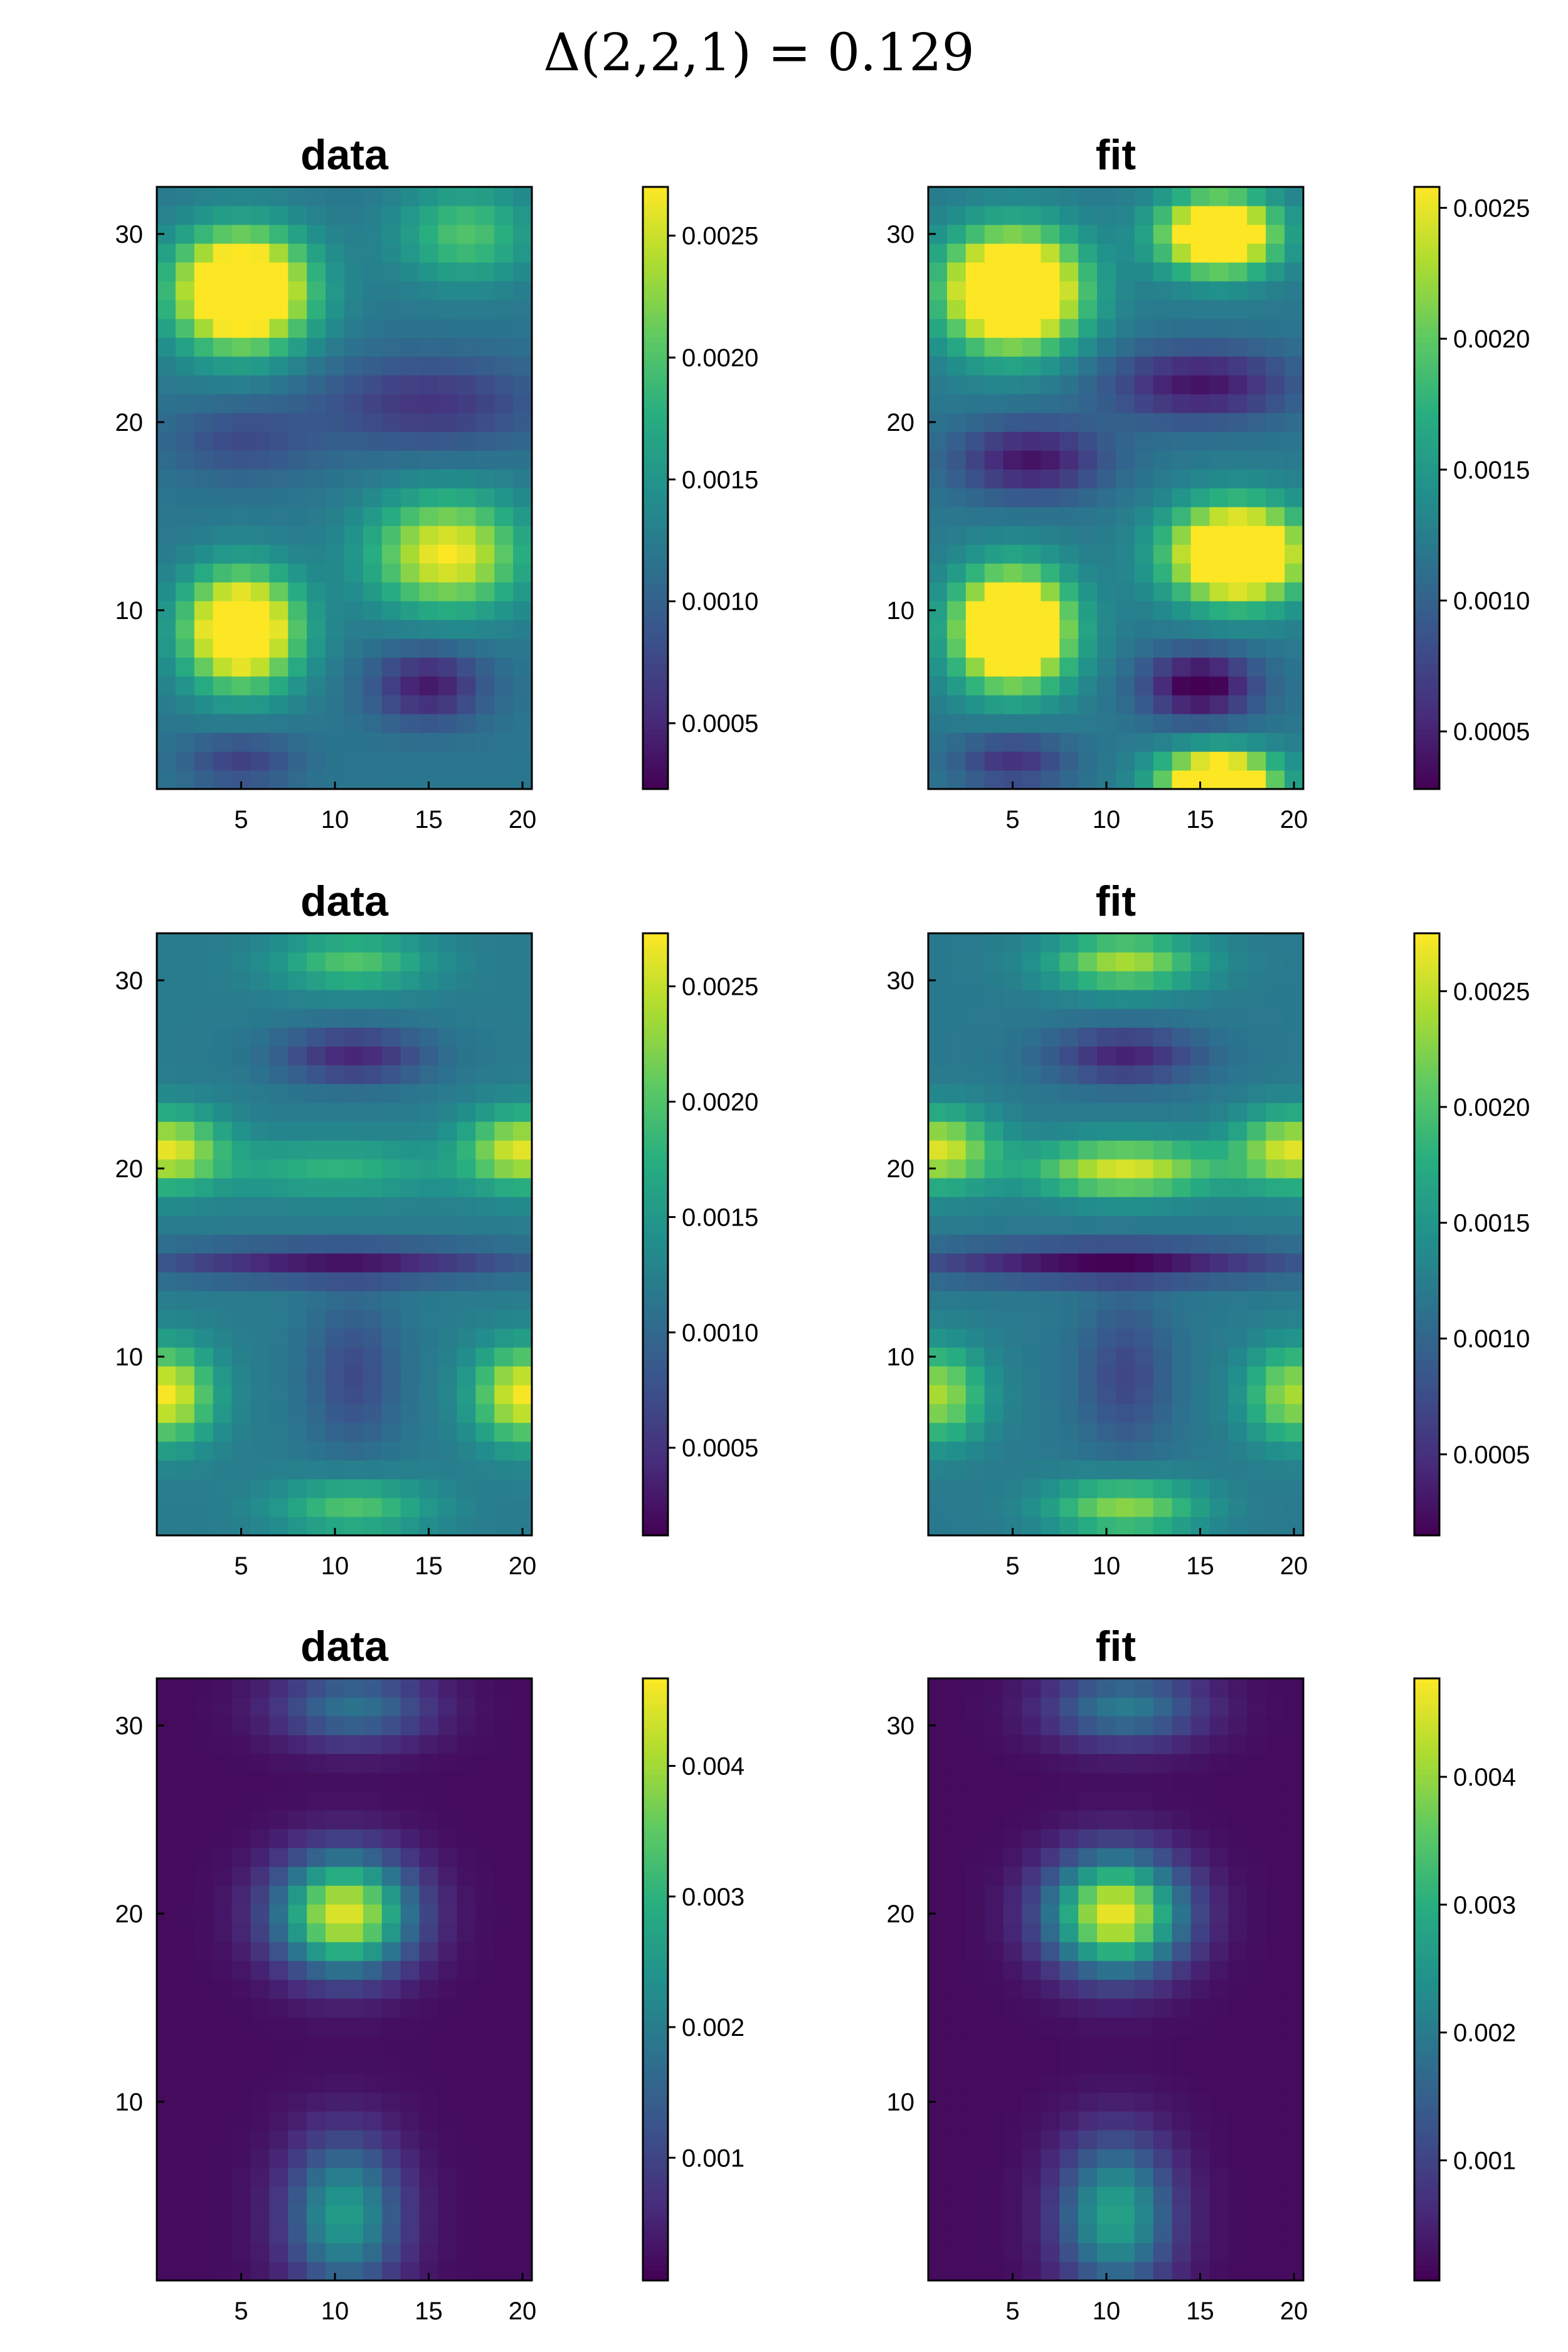  Describe the element at coordinates (1116, 1980) in the screenshot. I see `heatmap-cells` at that location.